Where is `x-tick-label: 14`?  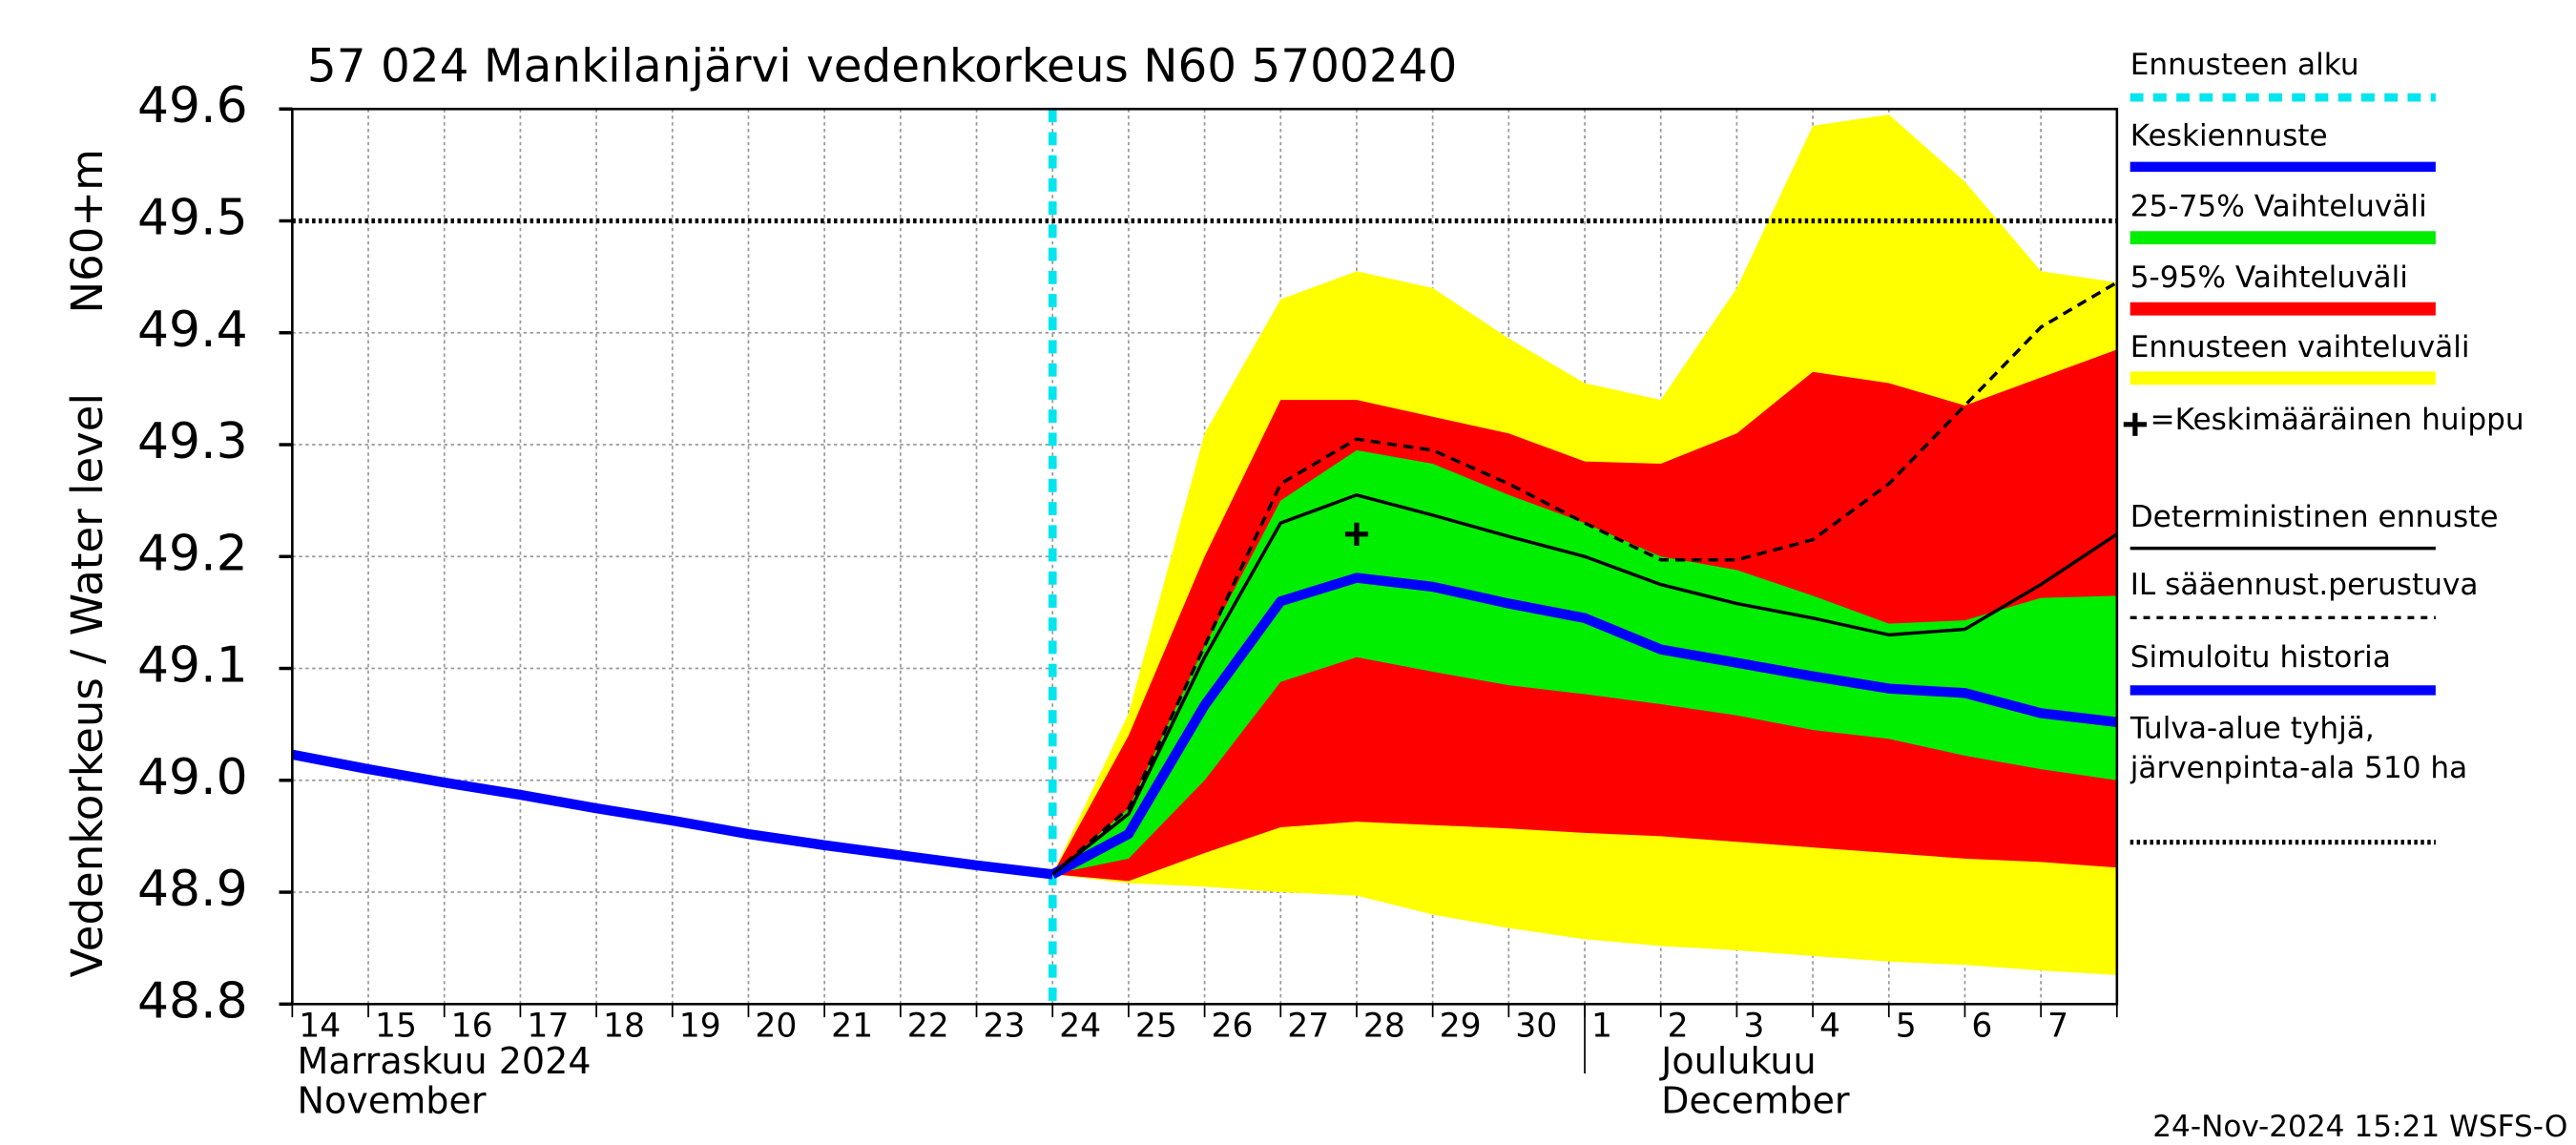 x-tick-label: 14 is located at coordinates (320, 1027).